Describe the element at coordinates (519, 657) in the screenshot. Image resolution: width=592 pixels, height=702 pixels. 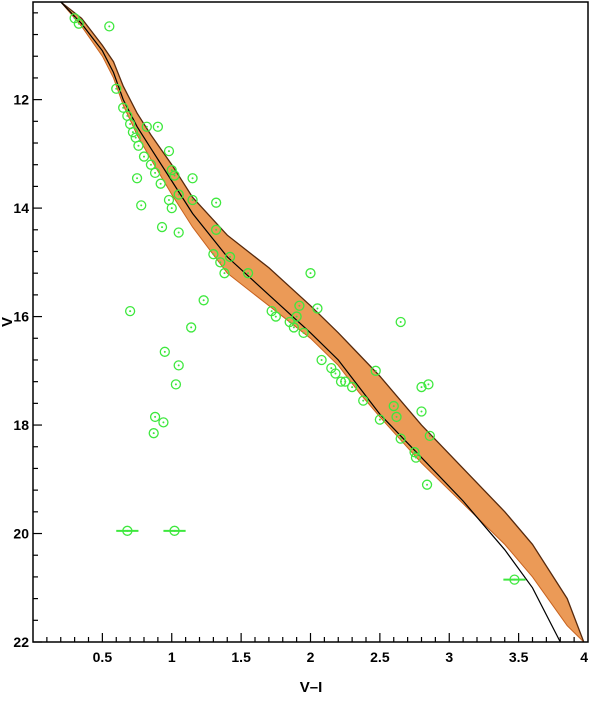
I see `x-tick-label: 3.5` at that location.